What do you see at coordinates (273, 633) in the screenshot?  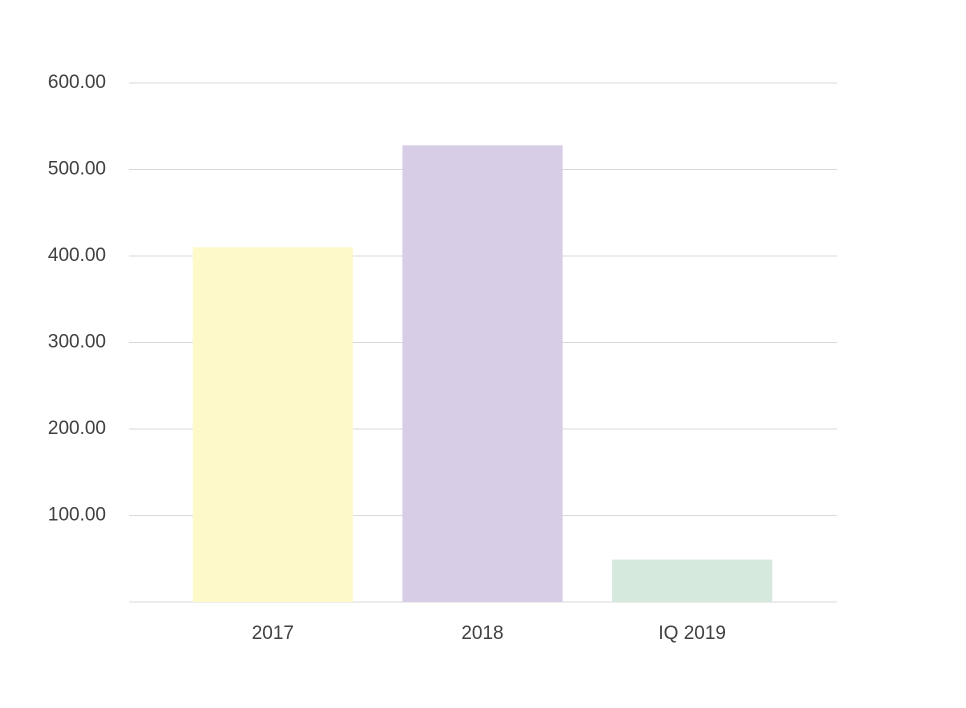 I see `x-tick-label: 2017` at bounding box center [273, 633].